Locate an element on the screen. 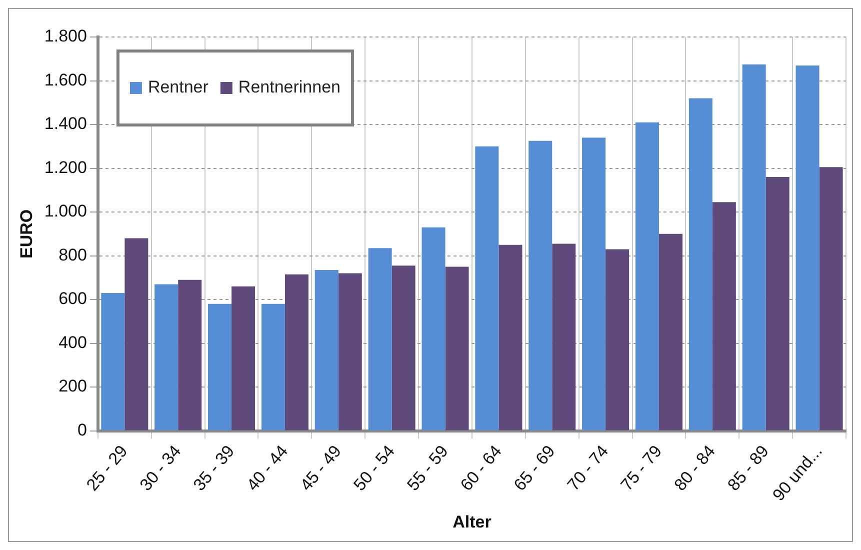 This screenshot has height=550, width=861. y-tick-label: 1.000 is located at coordinates (65, 211).